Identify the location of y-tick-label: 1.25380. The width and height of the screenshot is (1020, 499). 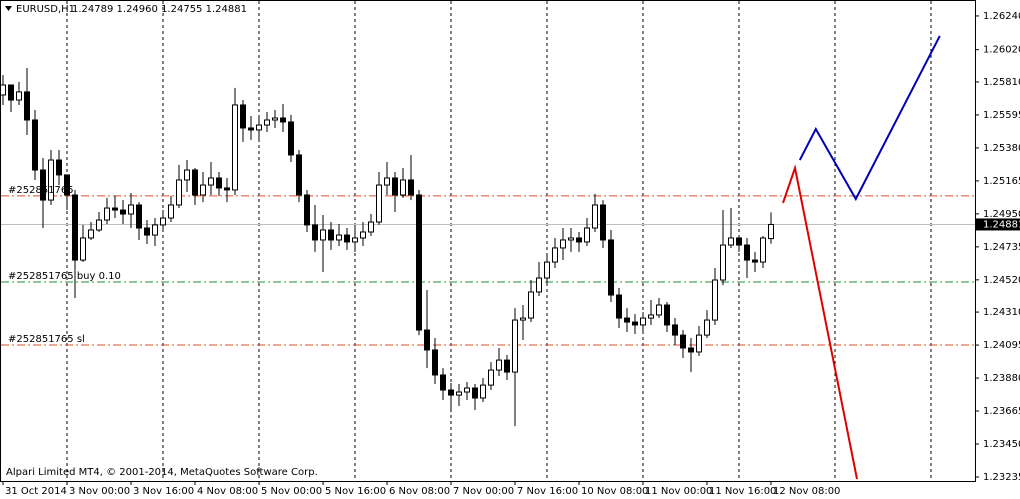
(1001, 148).